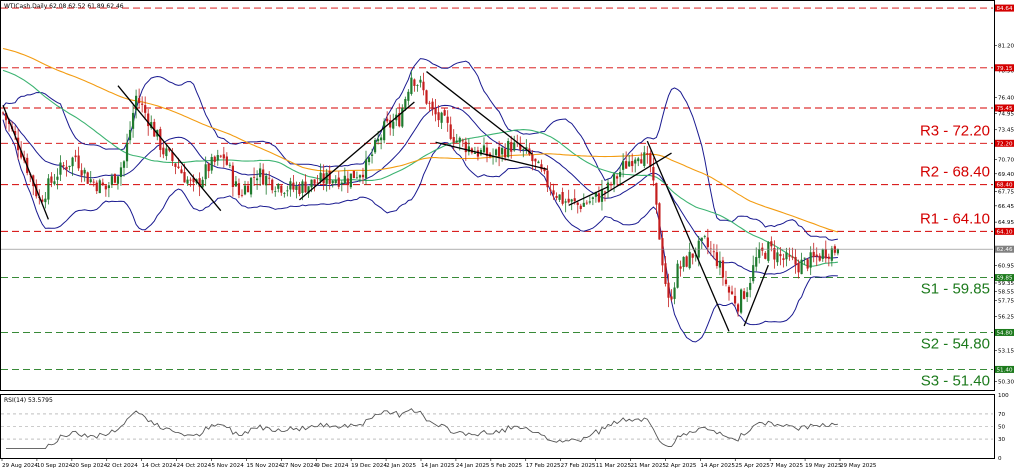 The width and height of the screenshot is (1015, 470). I want to click on date-axis-tick-label: 11 Mar 2025, so click(614, 466).